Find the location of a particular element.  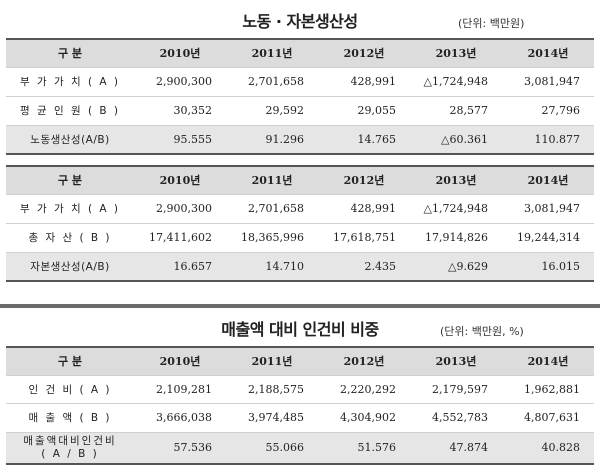

unit-note: (단위: 백만원, %) is located at coordinates (482, 331).